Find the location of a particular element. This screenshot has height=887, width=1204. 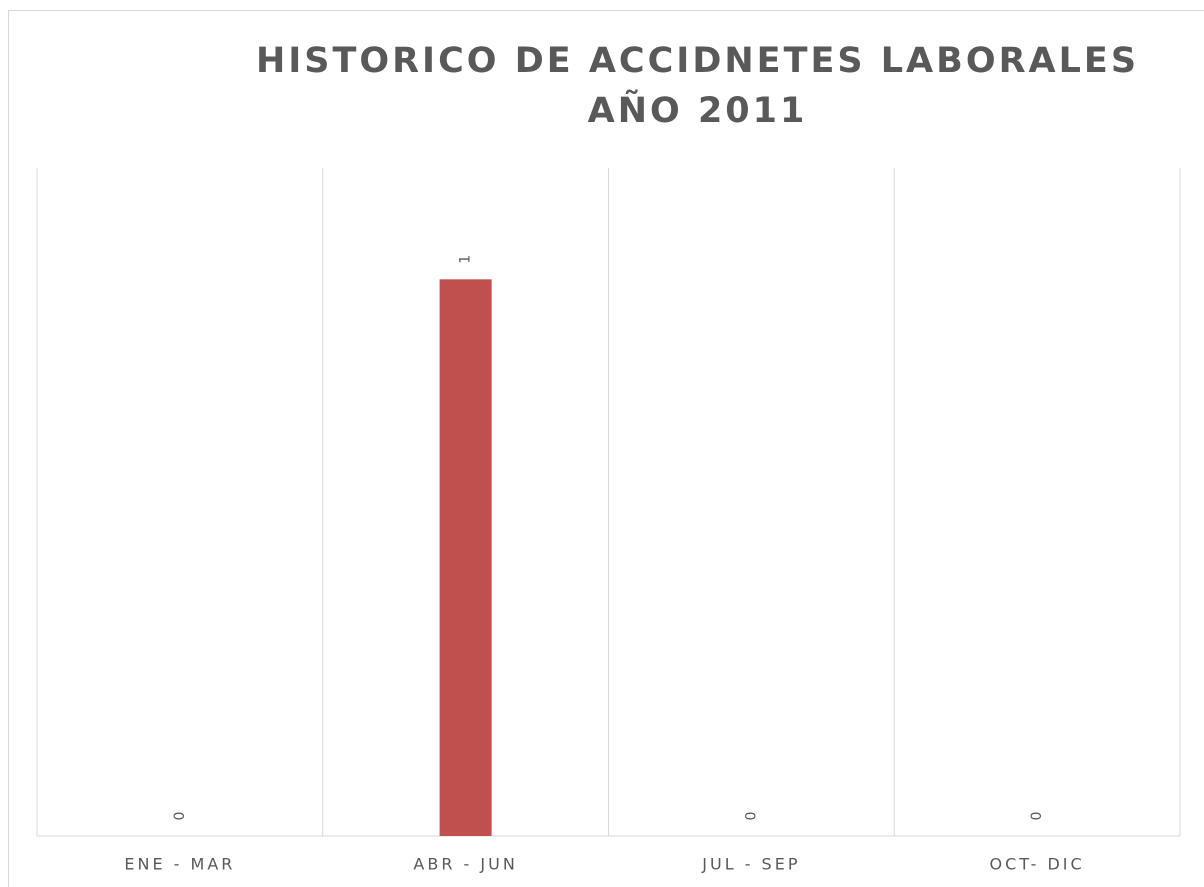

data-label: 1 is located at coordinates (466, 259).